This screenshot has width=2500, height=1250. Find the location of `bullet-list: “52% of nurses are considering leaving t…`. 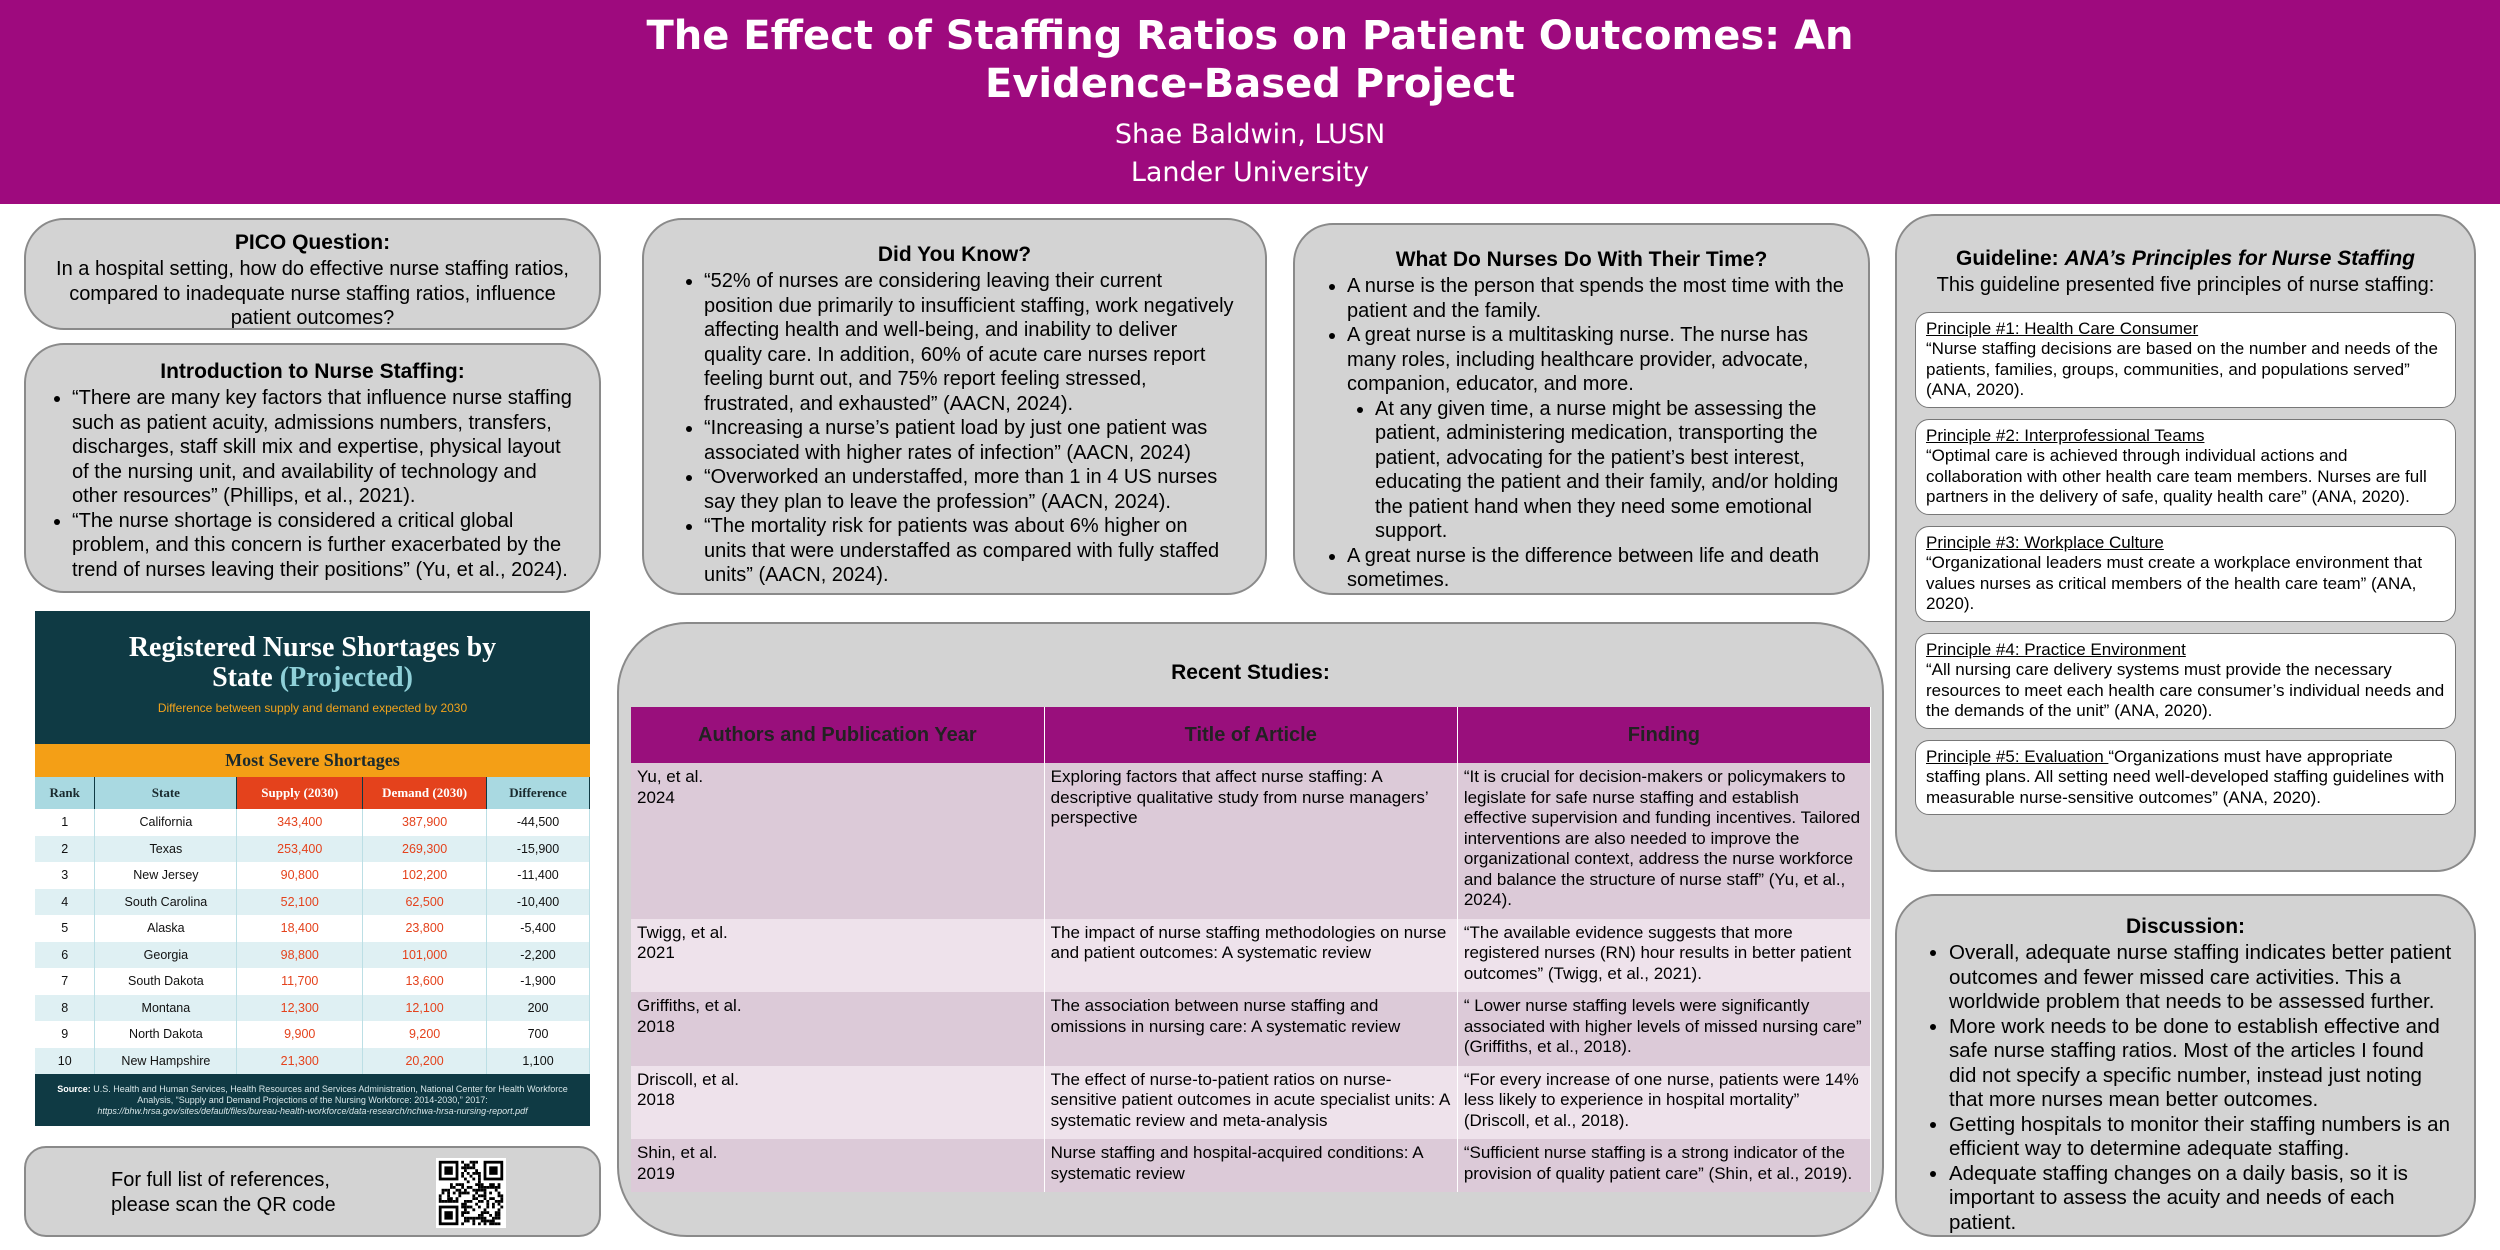

bullet-list: “52% of nurses are considering leaving t… is located at coordinates (954, 428).